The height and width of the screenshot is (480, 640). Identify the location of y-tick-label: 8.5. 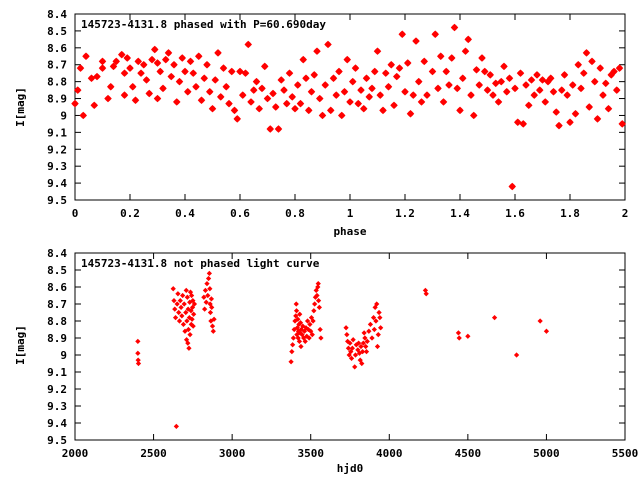
(57, 31).